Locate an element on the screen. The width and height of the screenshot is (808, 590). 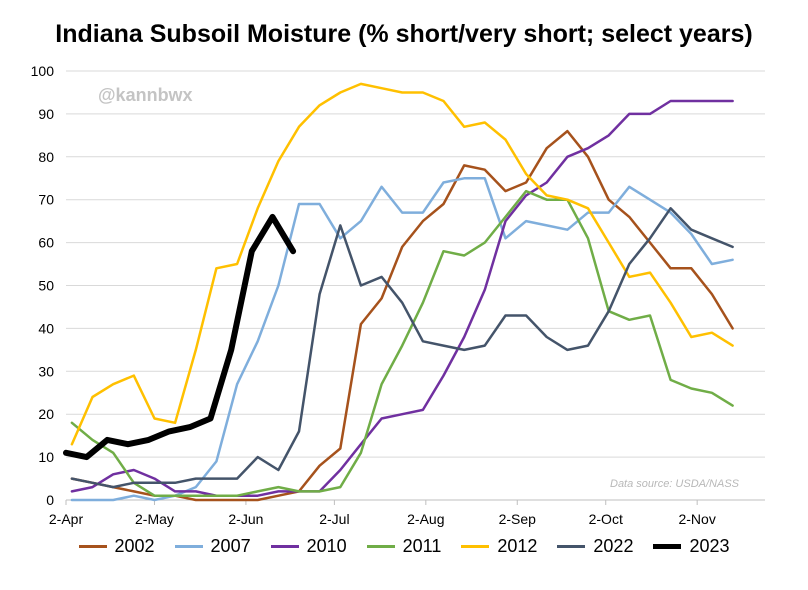
watermark-text: @kannbwx is located at coordinates (145, 95).